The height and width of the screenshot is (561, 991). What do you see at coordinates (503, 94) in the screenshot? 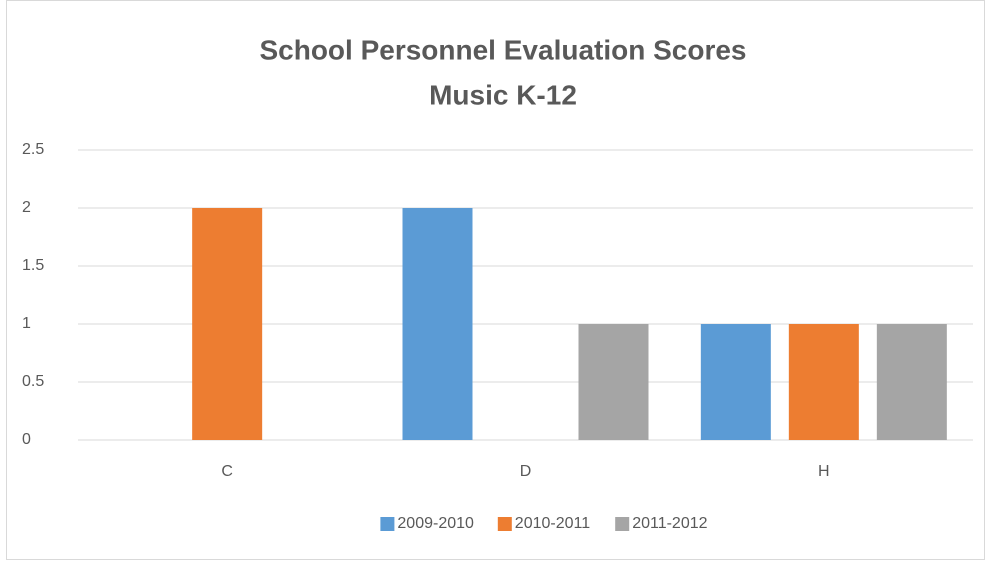
I see `chart-title: Music K-12` at bounding box center [503, 94].